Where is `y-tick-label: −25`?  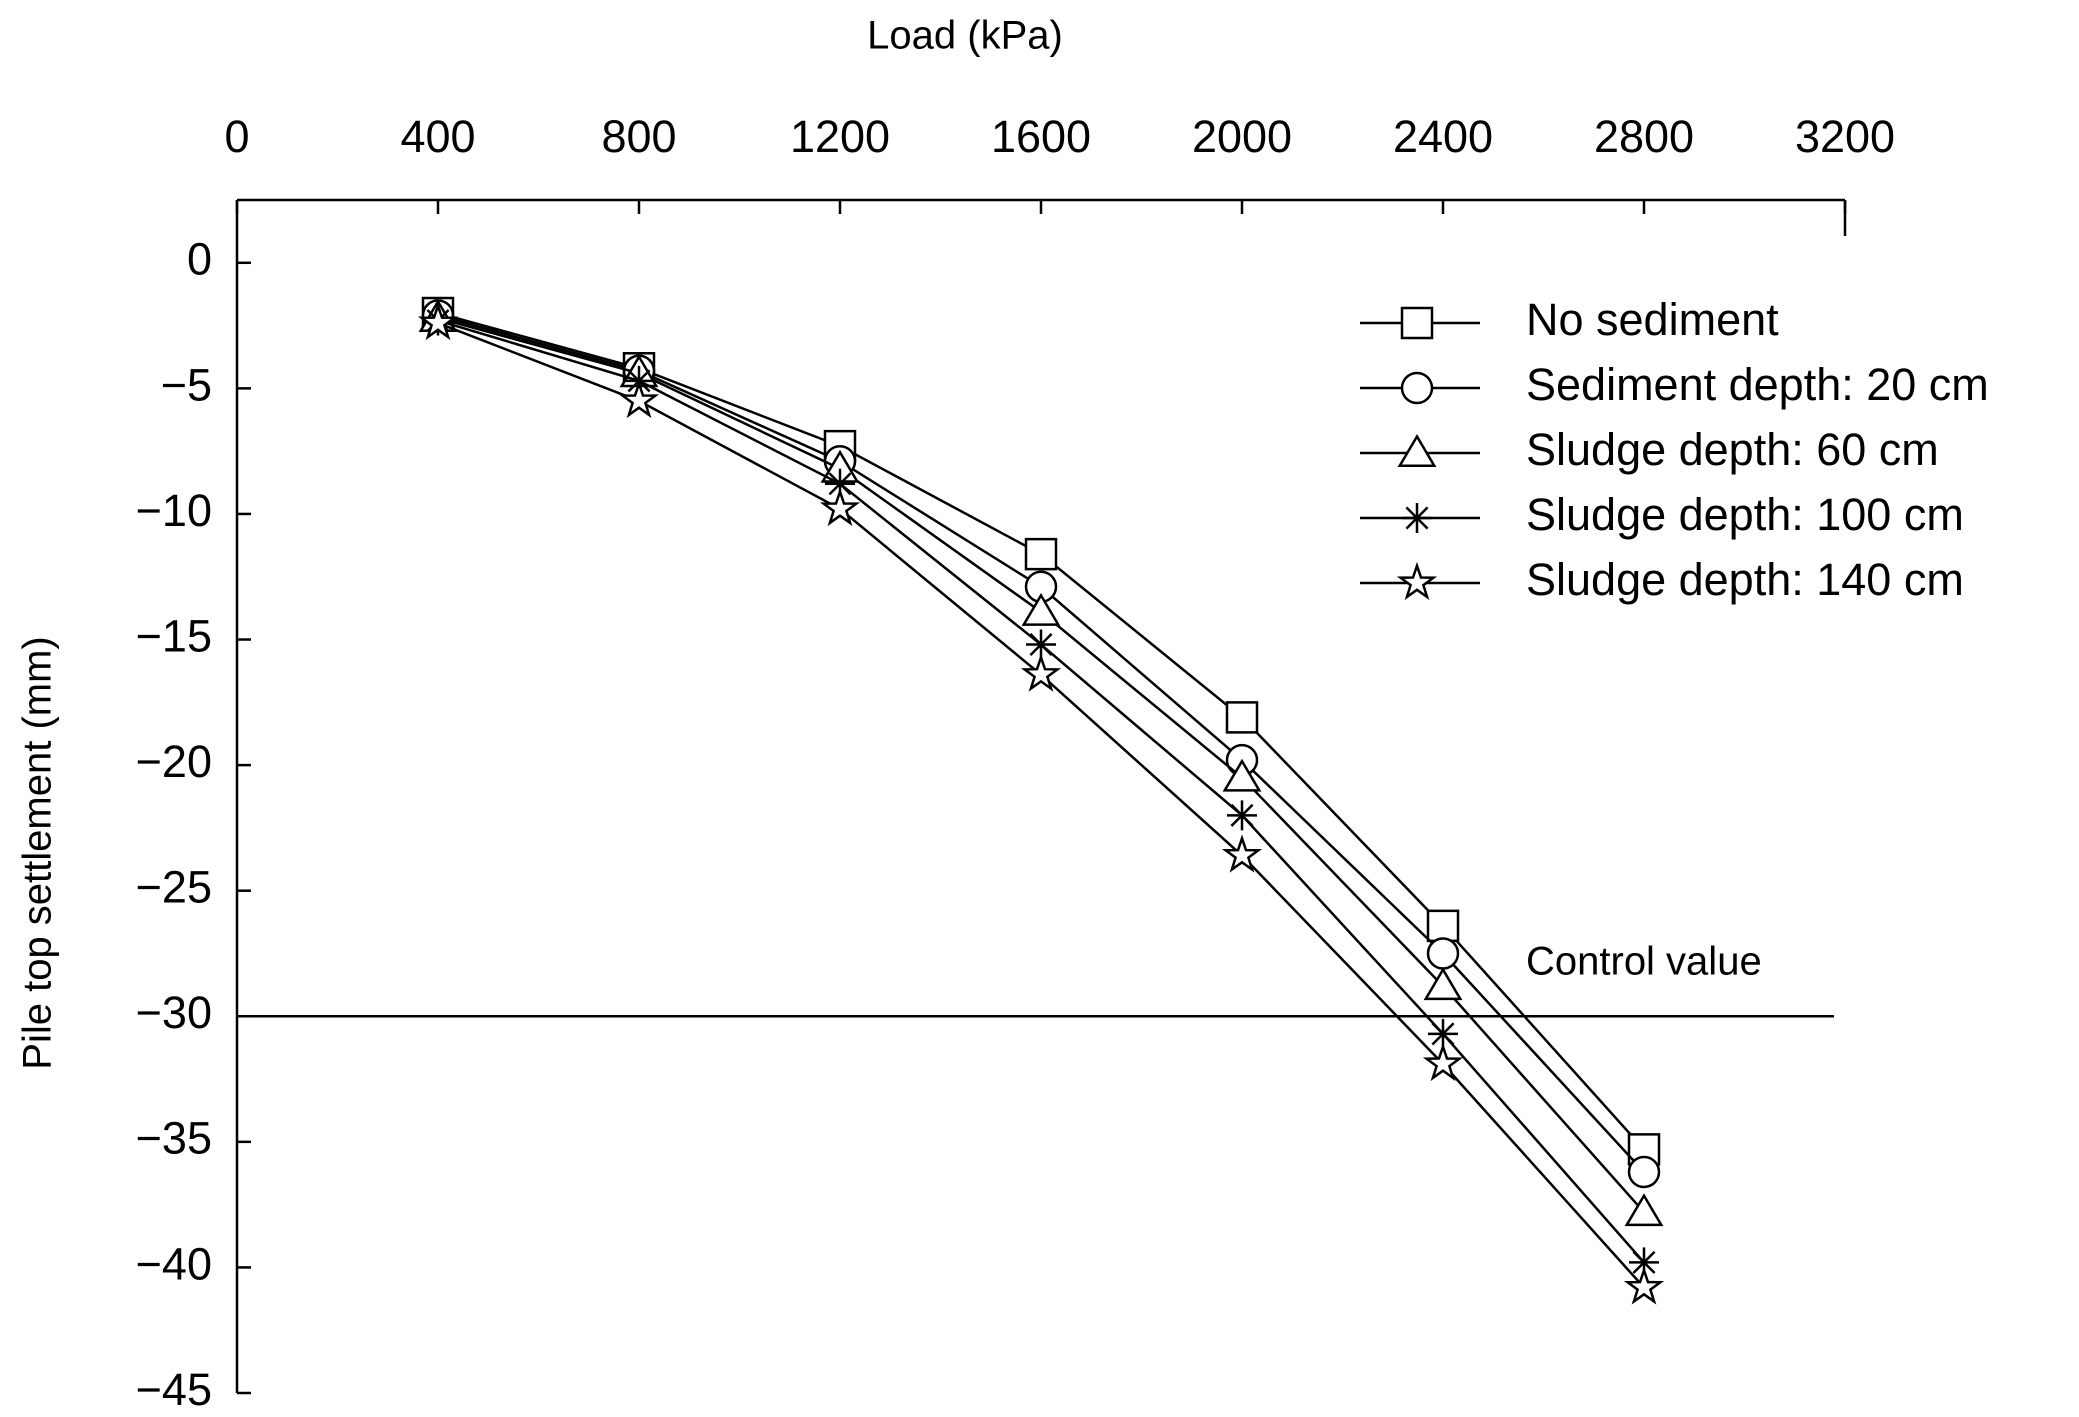
y-tick-label: −25 is located at coordinates (174, 887).